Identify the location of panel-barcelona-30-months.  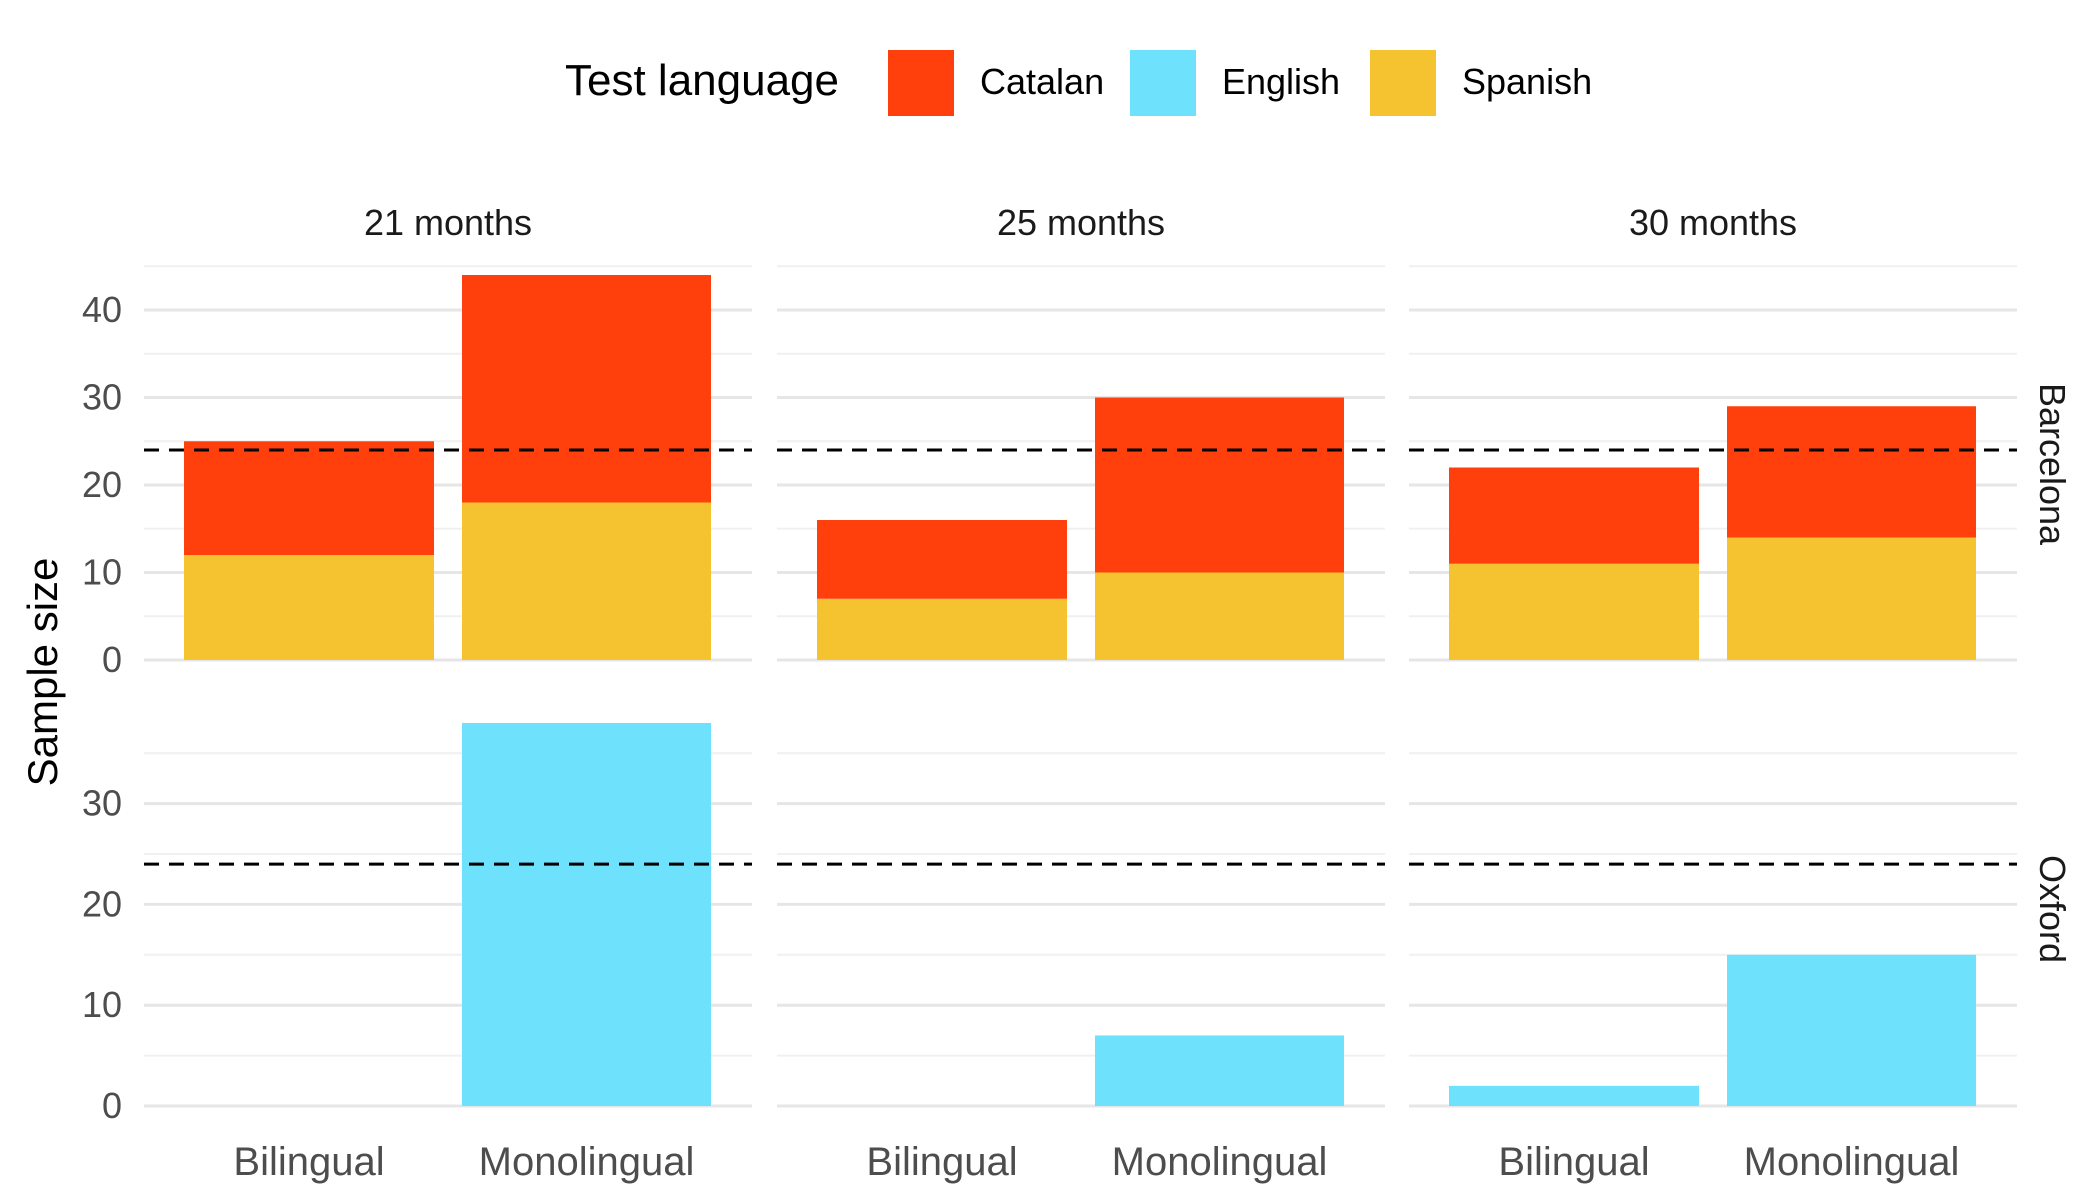
(1713, 463).